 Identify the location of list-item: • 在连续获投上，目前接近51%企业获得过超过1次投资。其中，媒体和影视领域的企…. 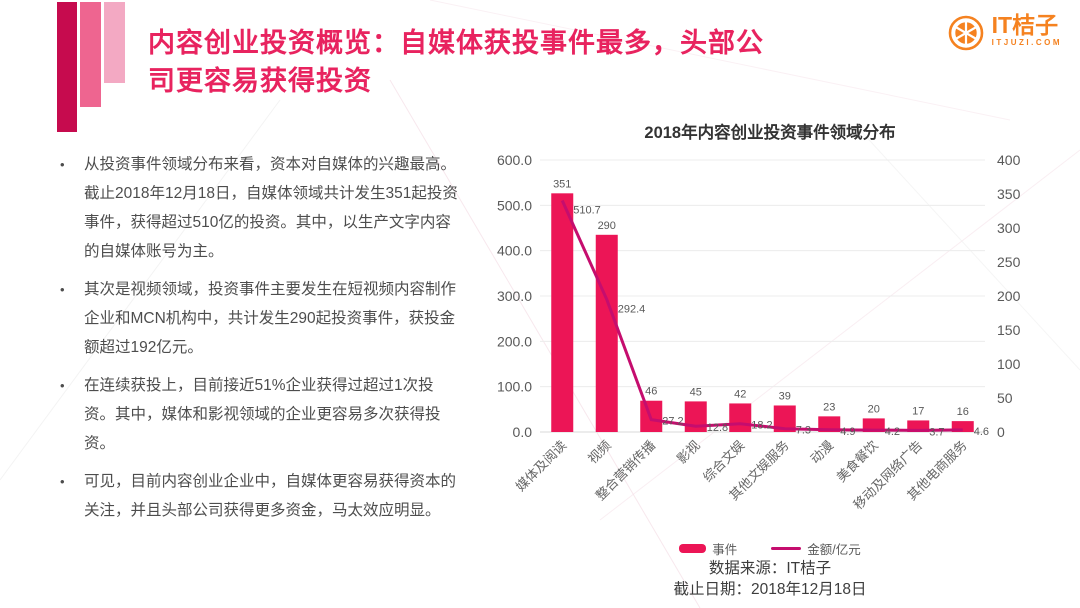
(261, 414).